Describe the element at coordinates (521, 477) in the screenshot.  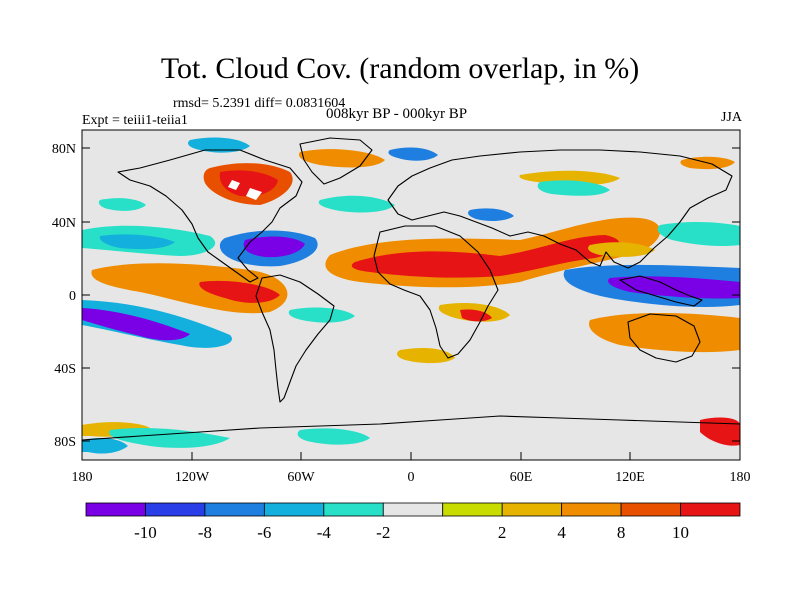
I see `lon-tick: 60E` at that location.